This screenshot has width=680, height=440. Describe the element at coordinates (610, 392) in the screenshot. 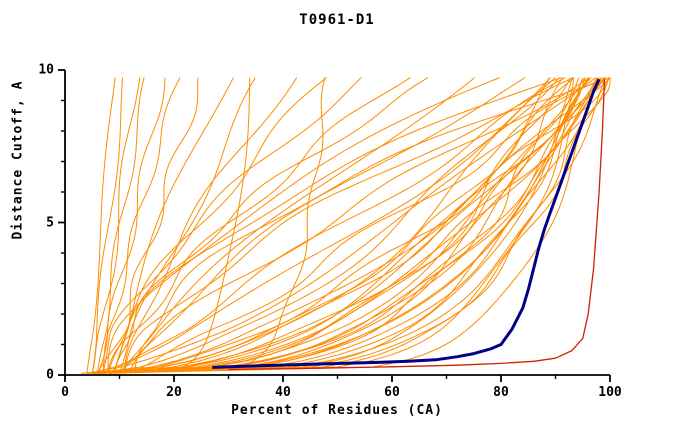

I see `x-tick-label: 100` at that location.